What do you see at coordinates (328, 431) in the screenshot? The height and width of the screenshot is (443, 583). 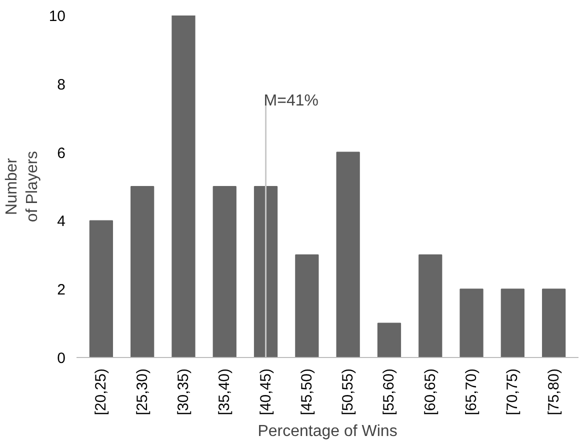 I see `x-axis-title: Percentage of Wins` at bounding box center [328, 431].